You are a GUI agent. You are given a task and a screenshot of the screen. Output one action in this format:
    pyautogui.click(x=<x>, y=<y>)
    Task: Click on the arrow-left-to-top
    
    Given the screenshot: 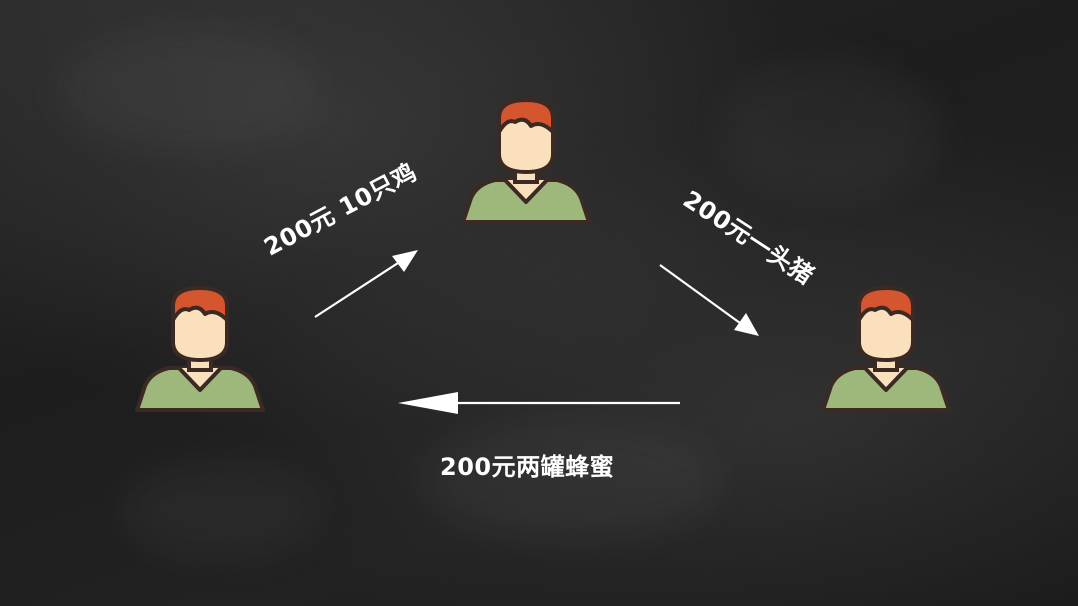 What is the action you would take?
    pyautogui.click(x=366, y=284)
    